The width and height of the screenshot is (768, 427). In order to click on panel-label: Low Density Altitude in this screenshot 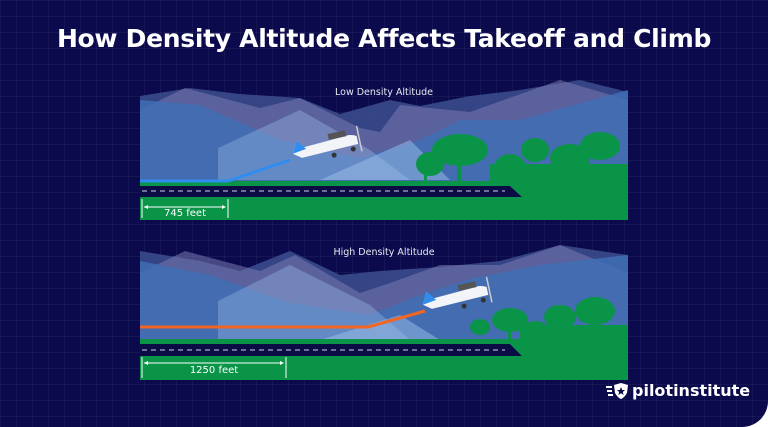, I will do `click(384, 92)`.